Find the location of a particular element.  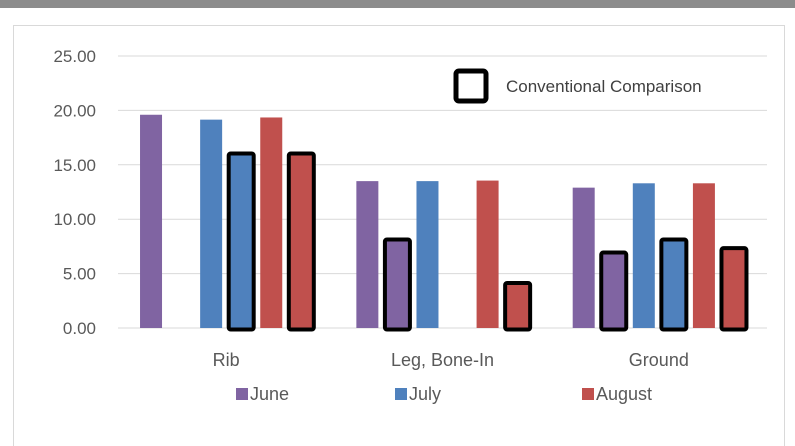

legend-label-june: June is located at coordinates (269, 394).